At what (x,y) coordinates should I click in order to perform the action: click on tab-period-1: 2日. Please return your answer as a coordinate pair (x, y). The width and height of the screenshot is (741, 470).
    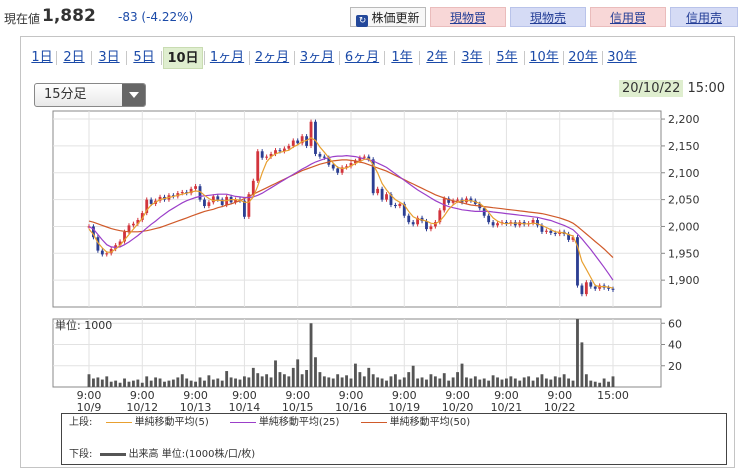
    Looking at the image, I should click on (74, 57).